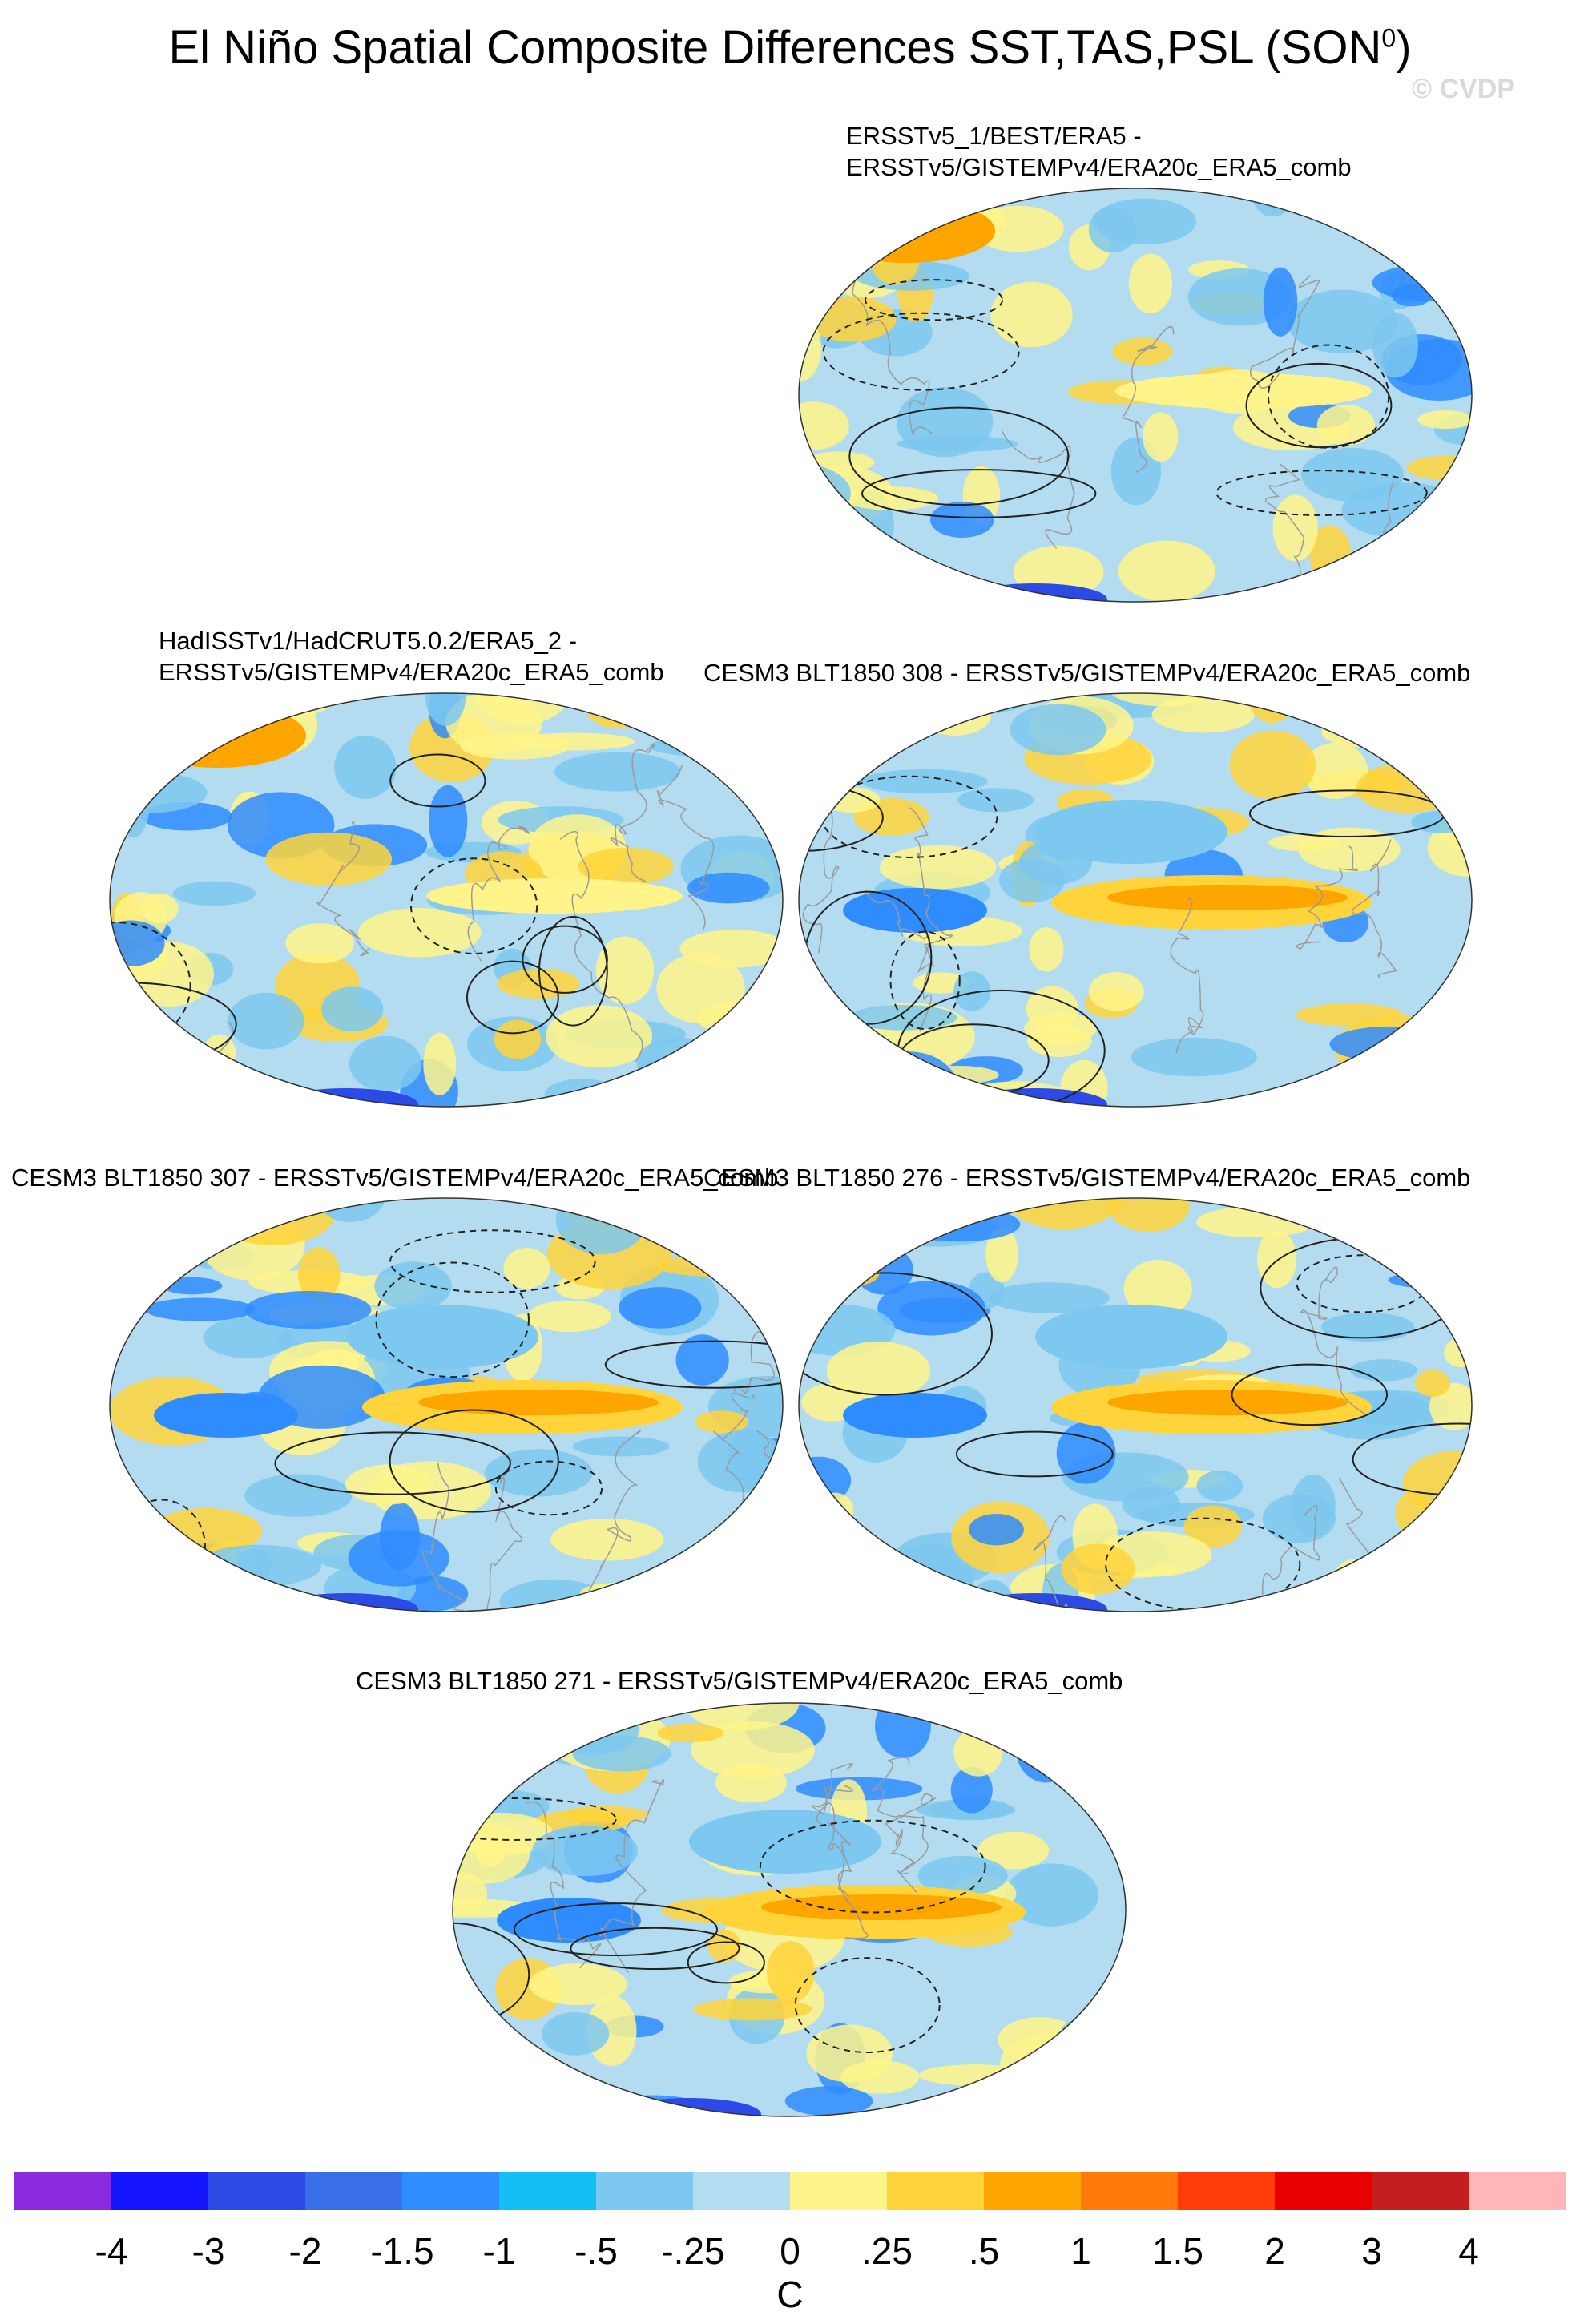 This screenshot has height=2324, width=1580. I want to click on map-panel-hadisst, so click(446, 900).